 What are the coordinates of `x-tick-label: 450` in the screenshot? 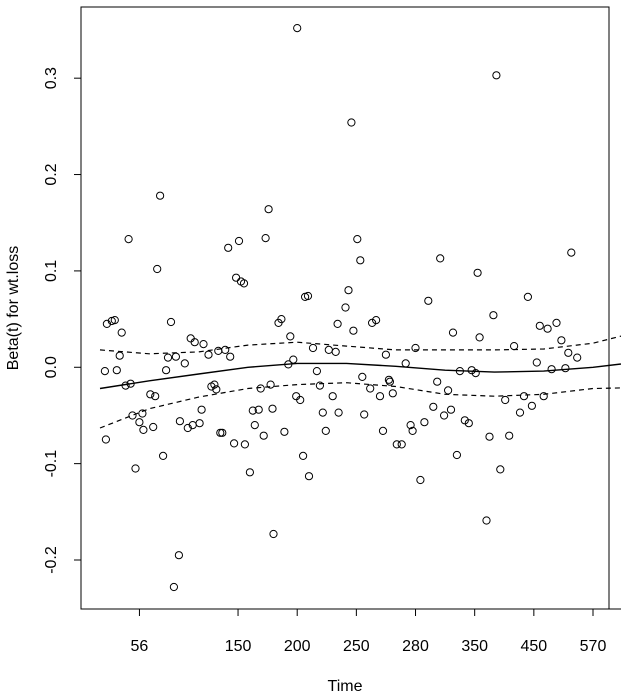 It's located at (533, 646).